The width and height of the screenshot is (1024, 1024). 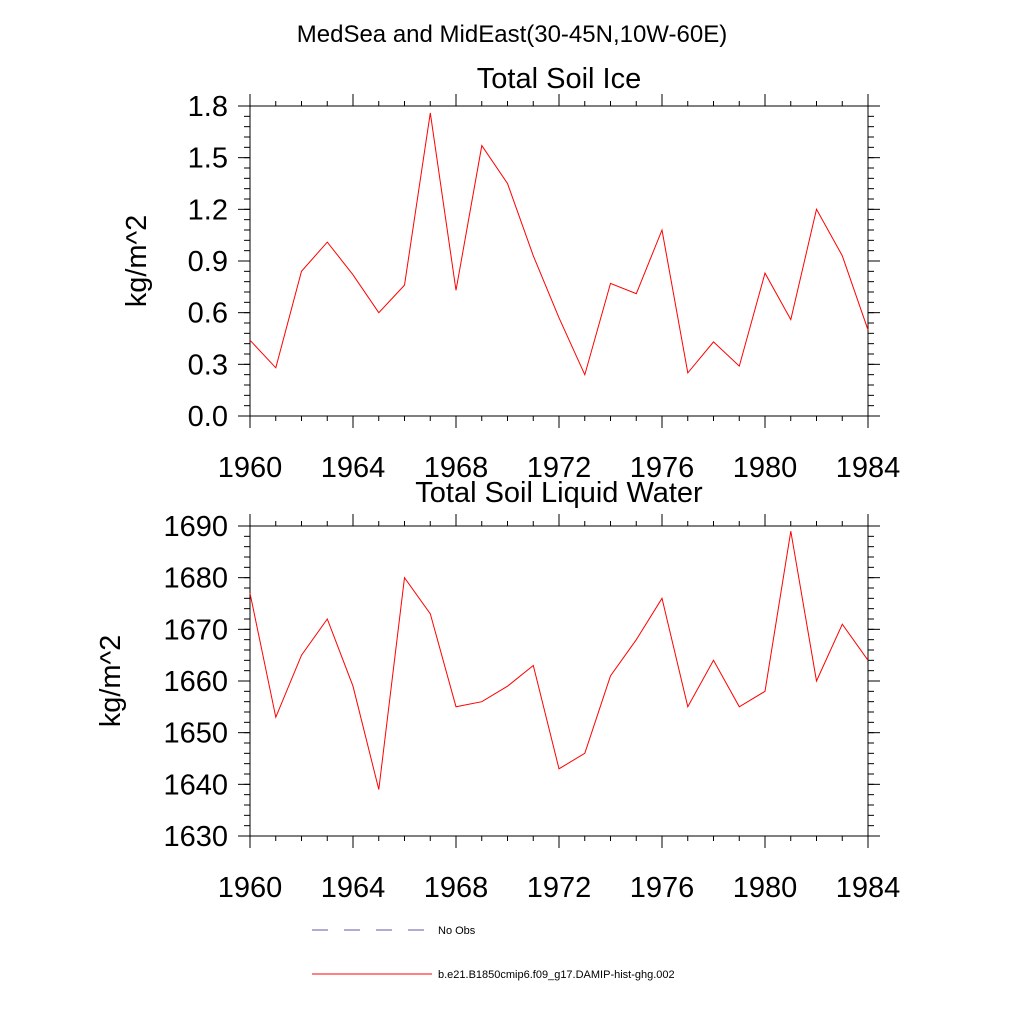 I want to click on y-tick-label: 1690, so click(x=195, y=527).